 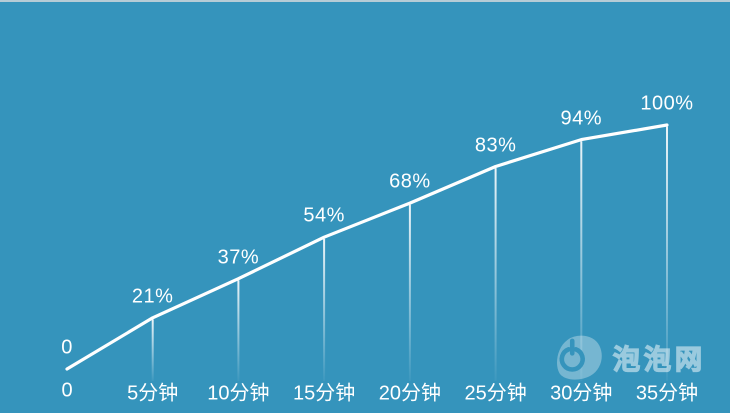 What do you see at coordinates (659, 359) in the screenshot?
I see `watermark-text: 泡泡网` at bounding box center [659, 359].